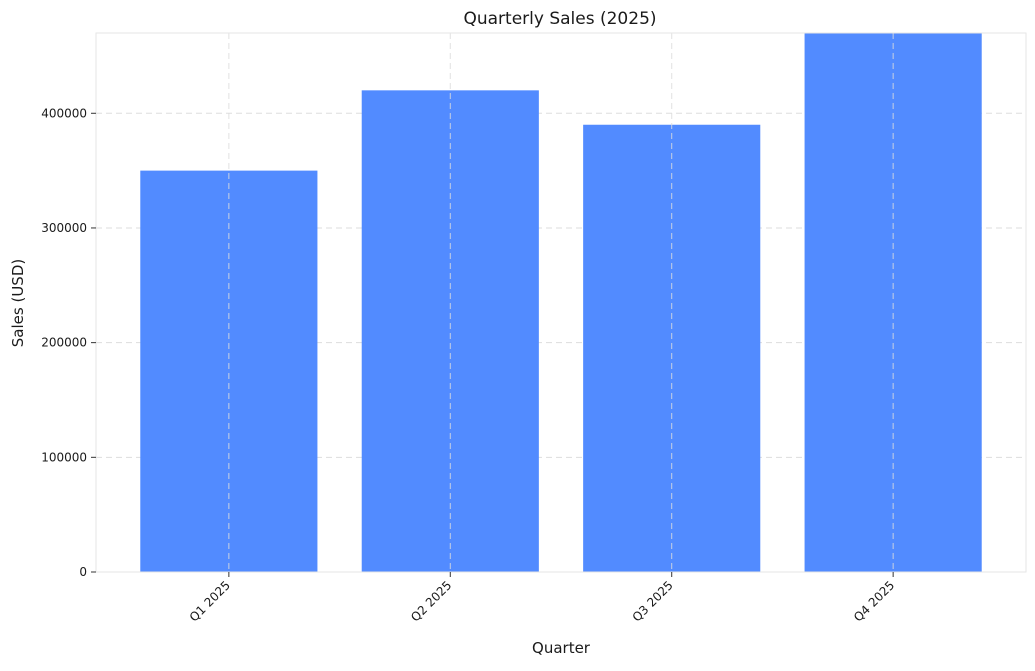  What do you see at coordinates (64, 457) in the screenshot?
I see `y-tick-label: 100000` at bounding box center [64, 457].